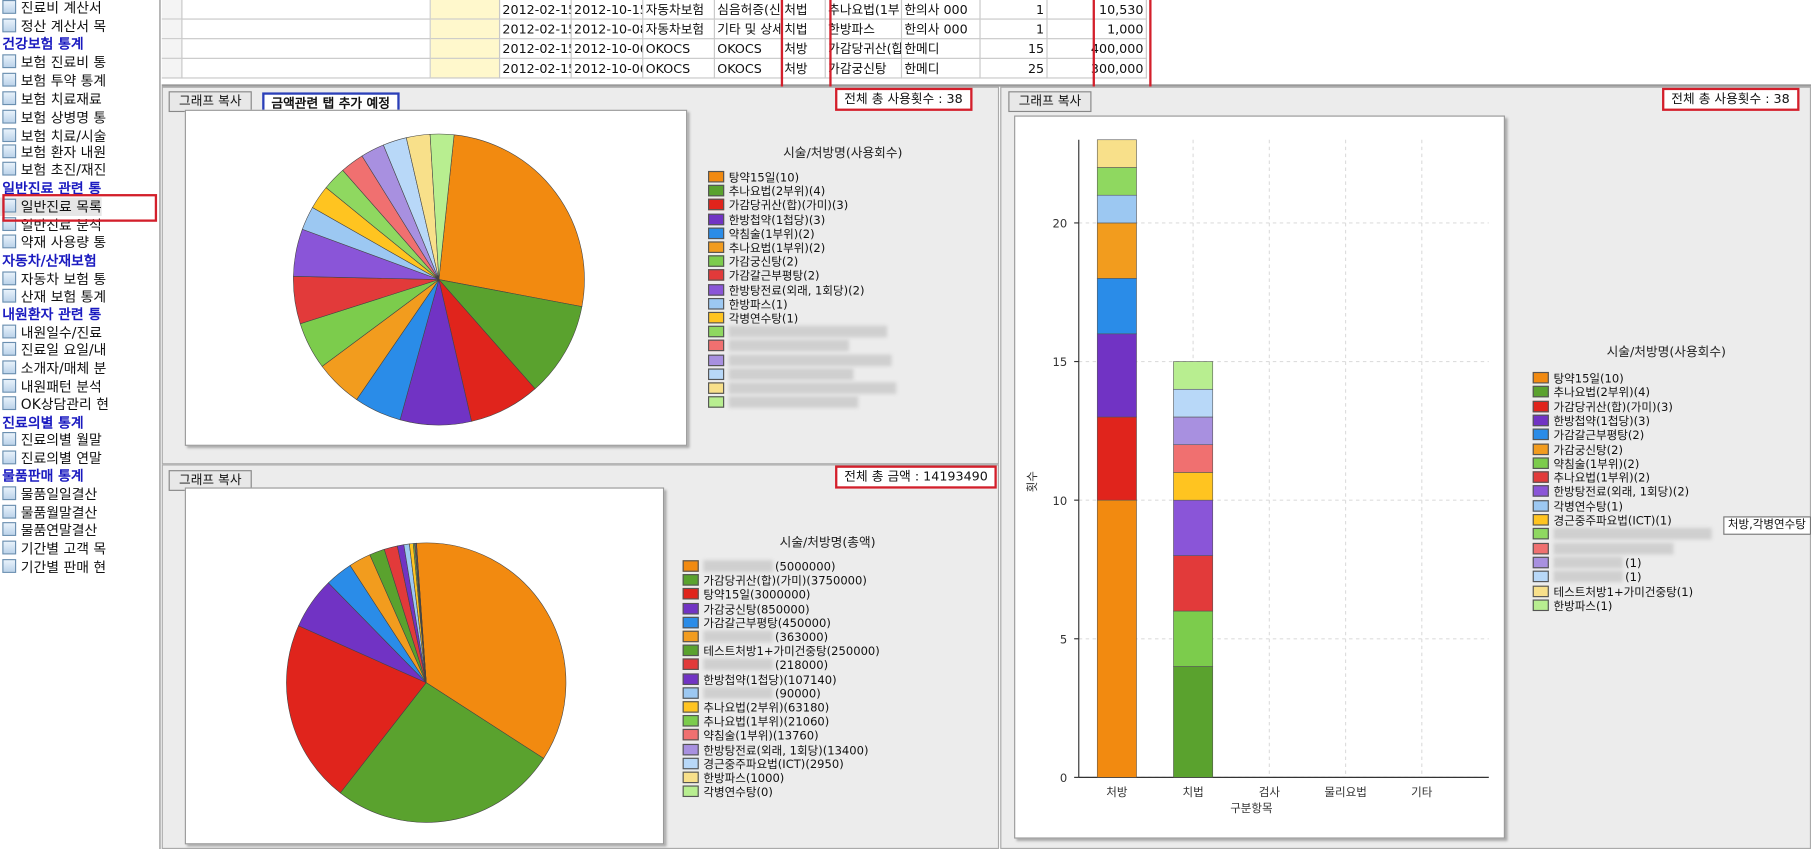 This screenshot has height=849, width=1811. What do you see at coordinates (1014, 68) in the screenshot?
I see `table-cell: 25` at bounding box center [1014, 68].